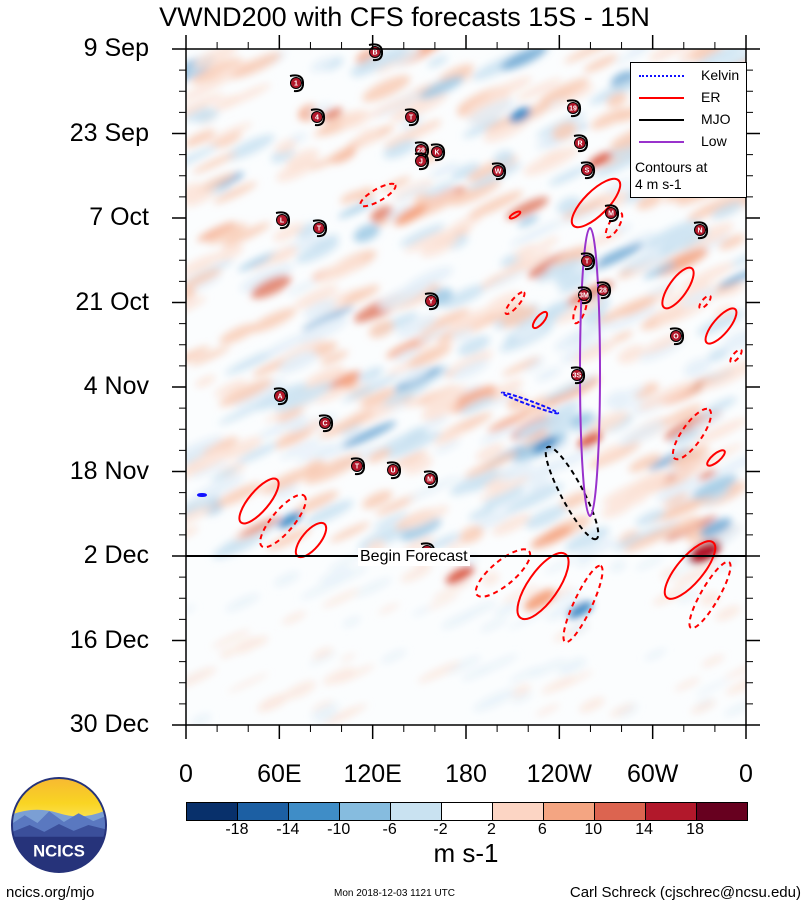  I want to click on storm-label: W, so click(498, 172).